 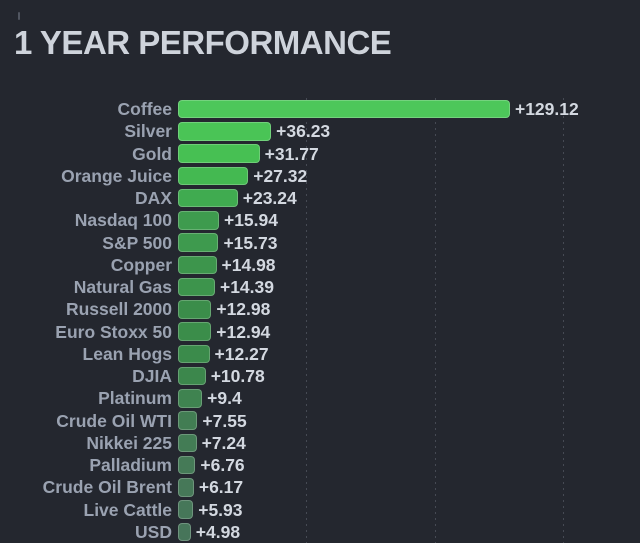 I want to click on value-label: +15.73, so click(x=250, y=242).